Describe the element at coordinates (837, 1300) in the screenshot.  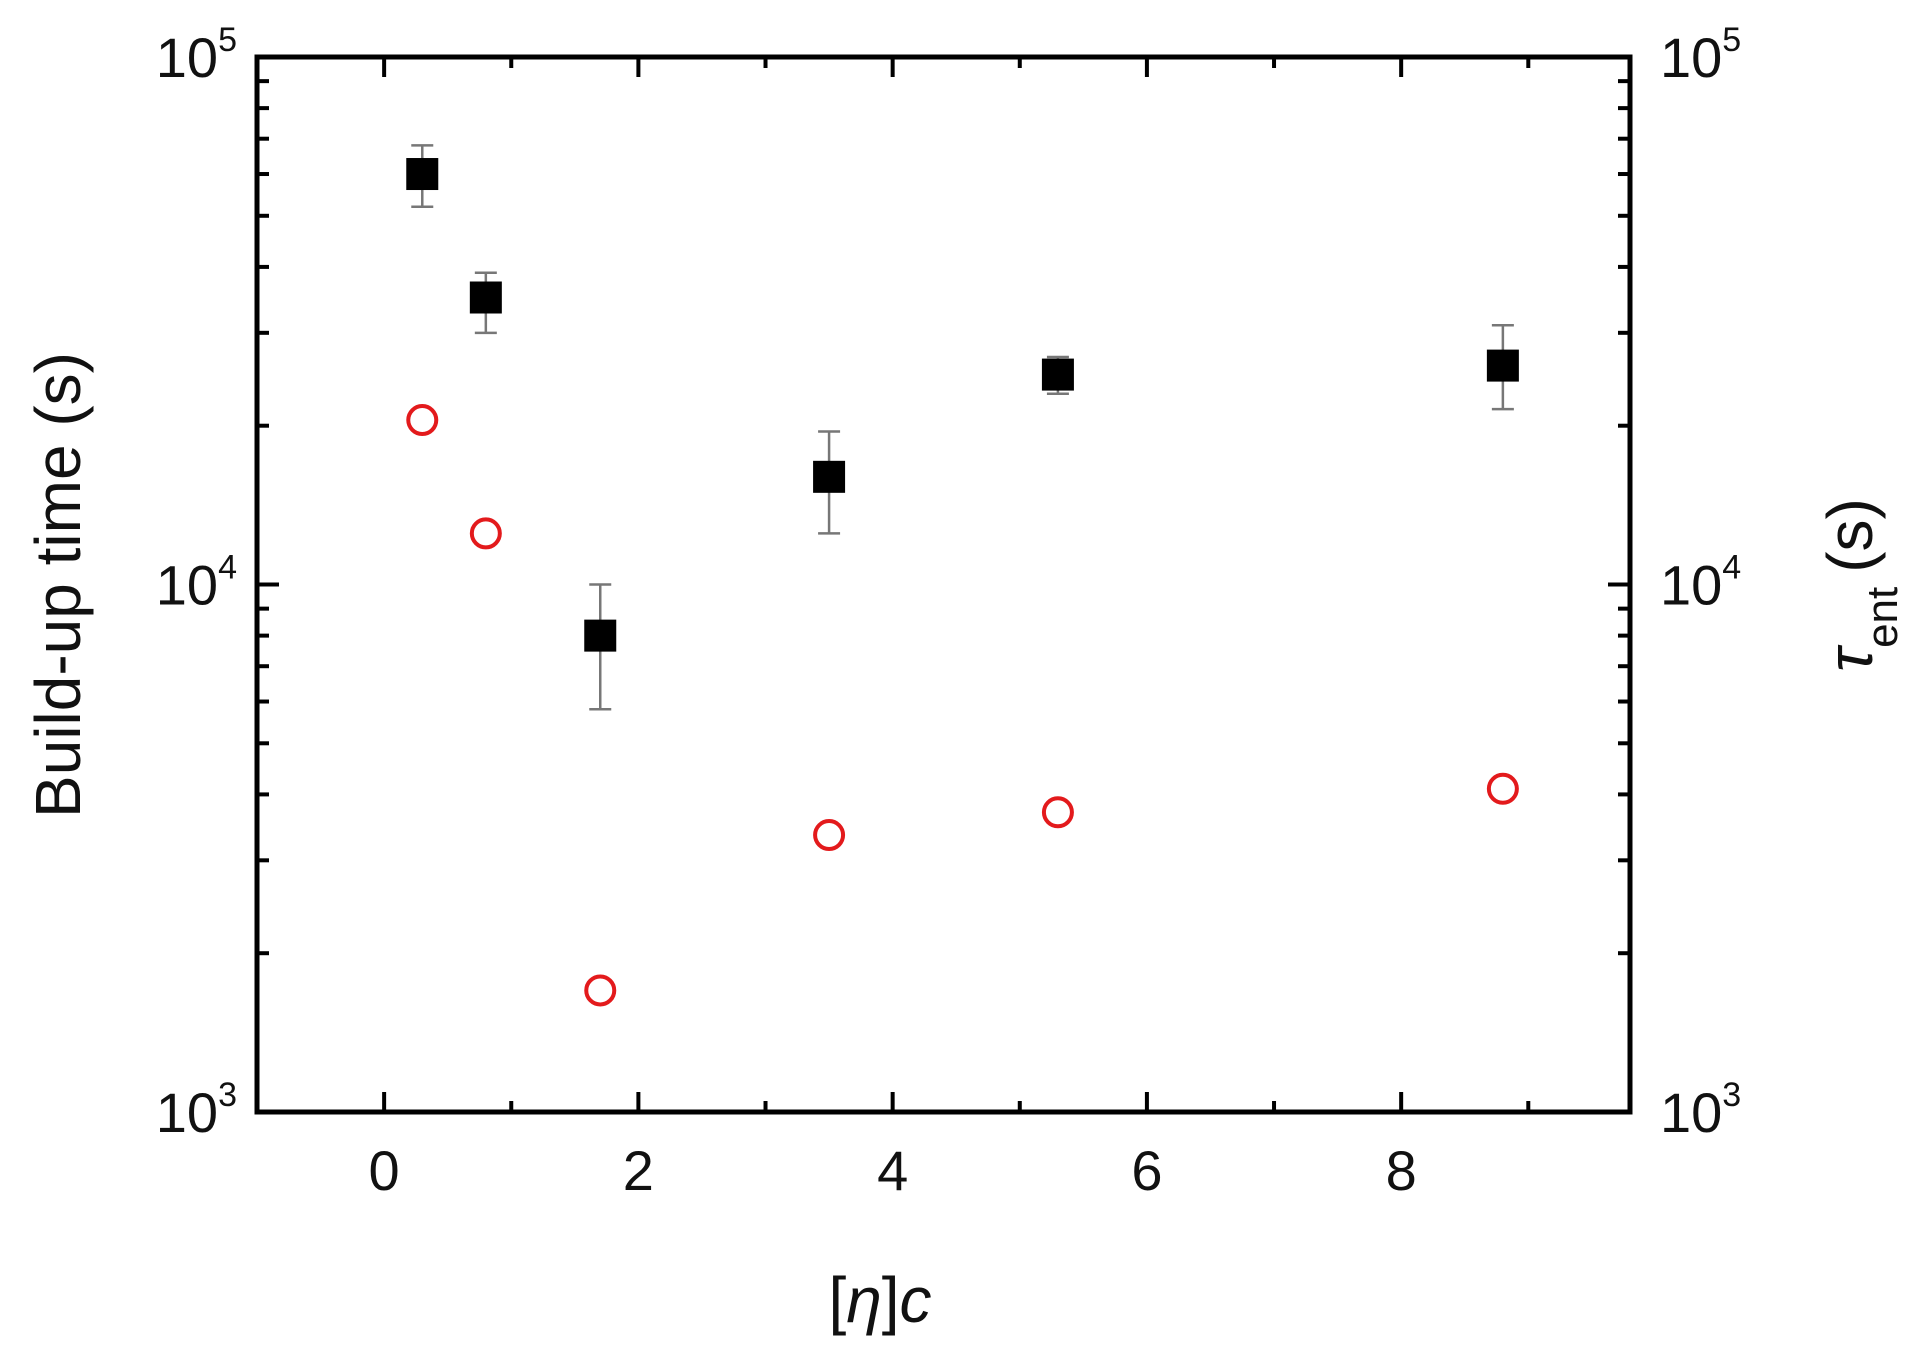
I see `x-title-prefix: [` at that location.